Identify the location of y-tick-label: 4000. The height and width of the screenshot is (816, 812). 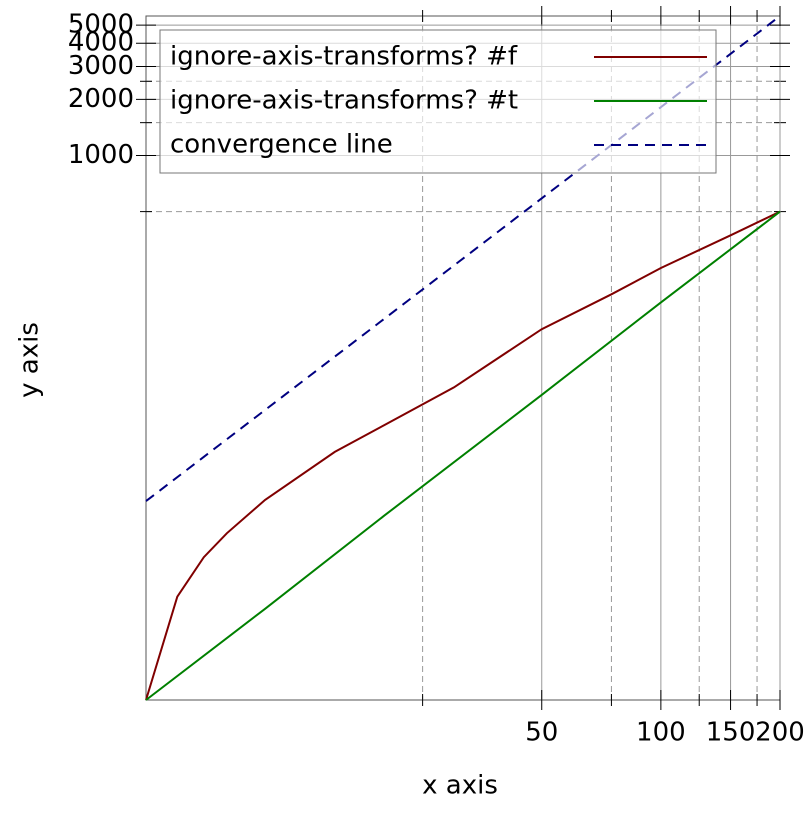
(101, 43).